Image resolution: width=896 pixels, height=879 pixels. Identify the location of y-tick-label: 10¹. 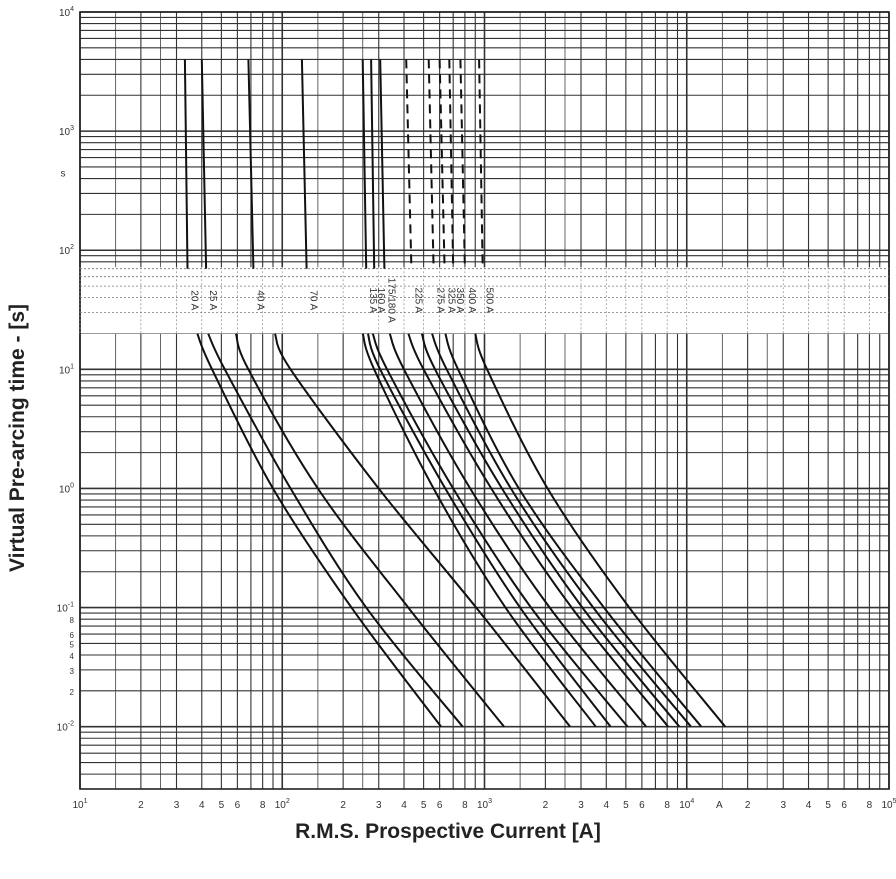
(66, 369).